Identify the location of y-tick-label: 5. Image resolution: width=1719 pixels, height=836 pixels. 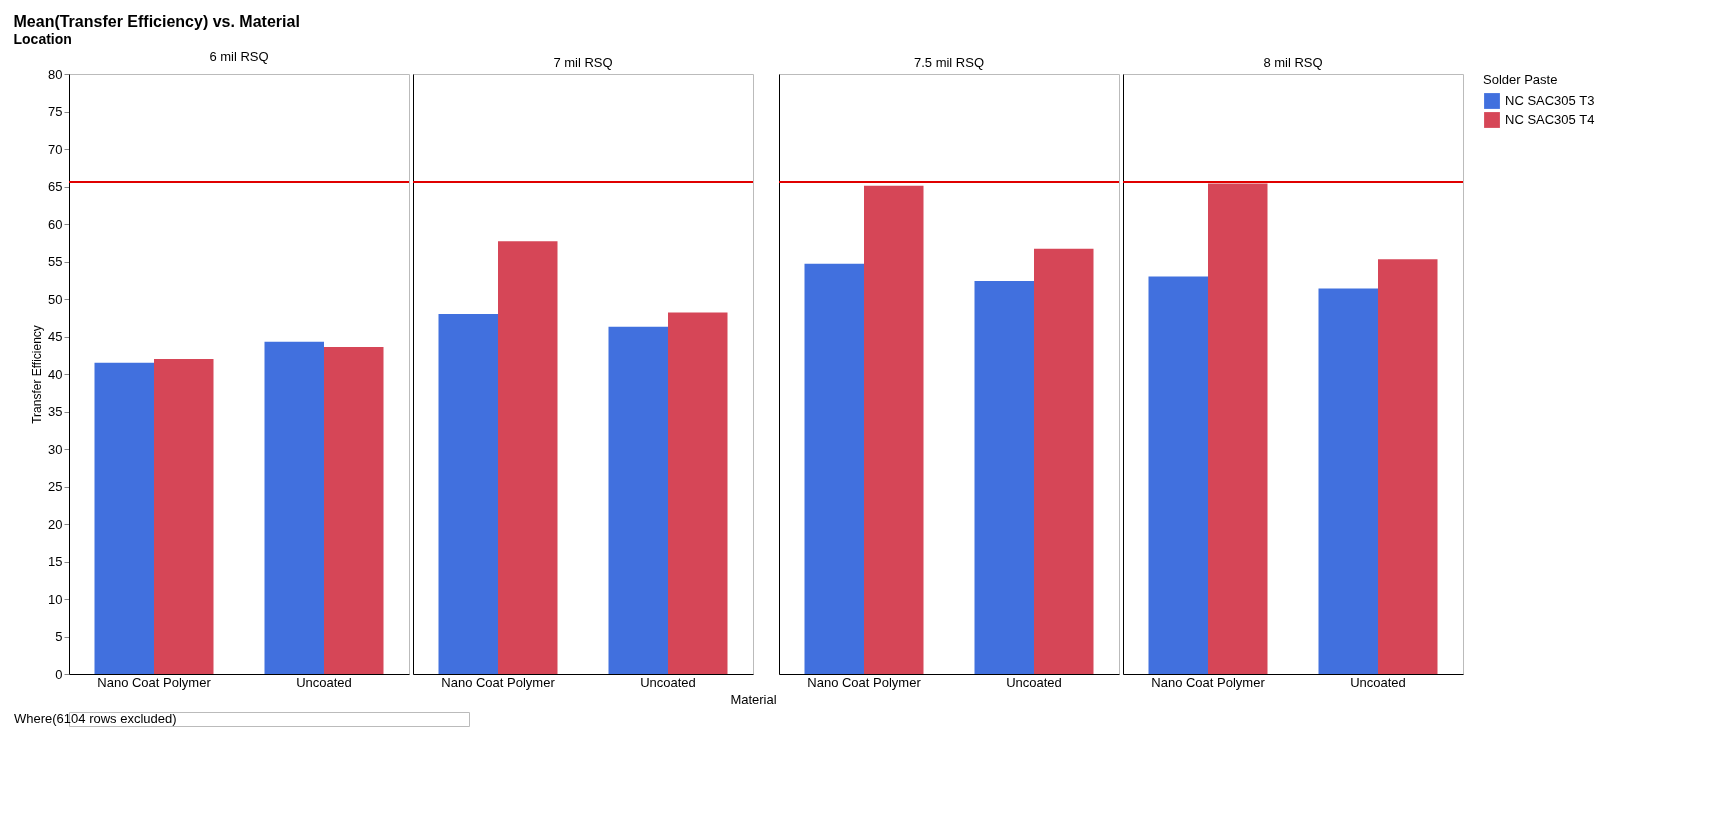
(59, 636).